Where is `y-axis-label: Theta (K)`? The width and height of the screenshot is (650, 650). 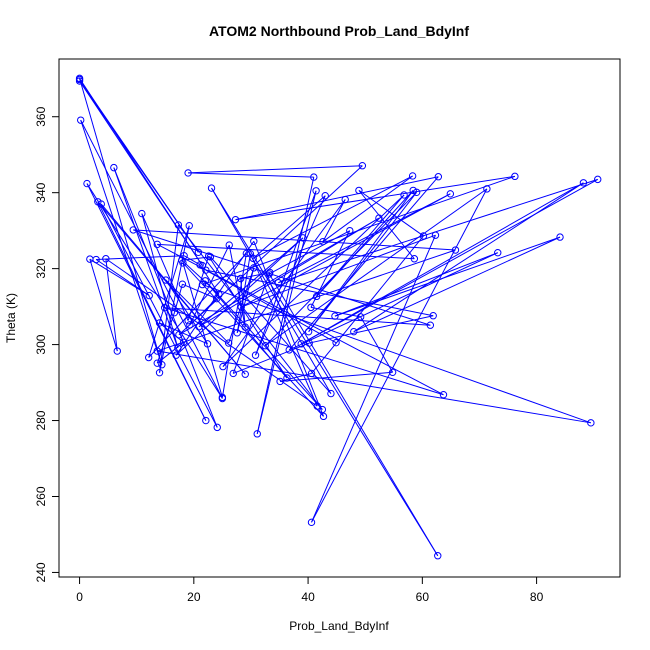 y-axis-label: Theta (K) is located at coordinates (11, 318).